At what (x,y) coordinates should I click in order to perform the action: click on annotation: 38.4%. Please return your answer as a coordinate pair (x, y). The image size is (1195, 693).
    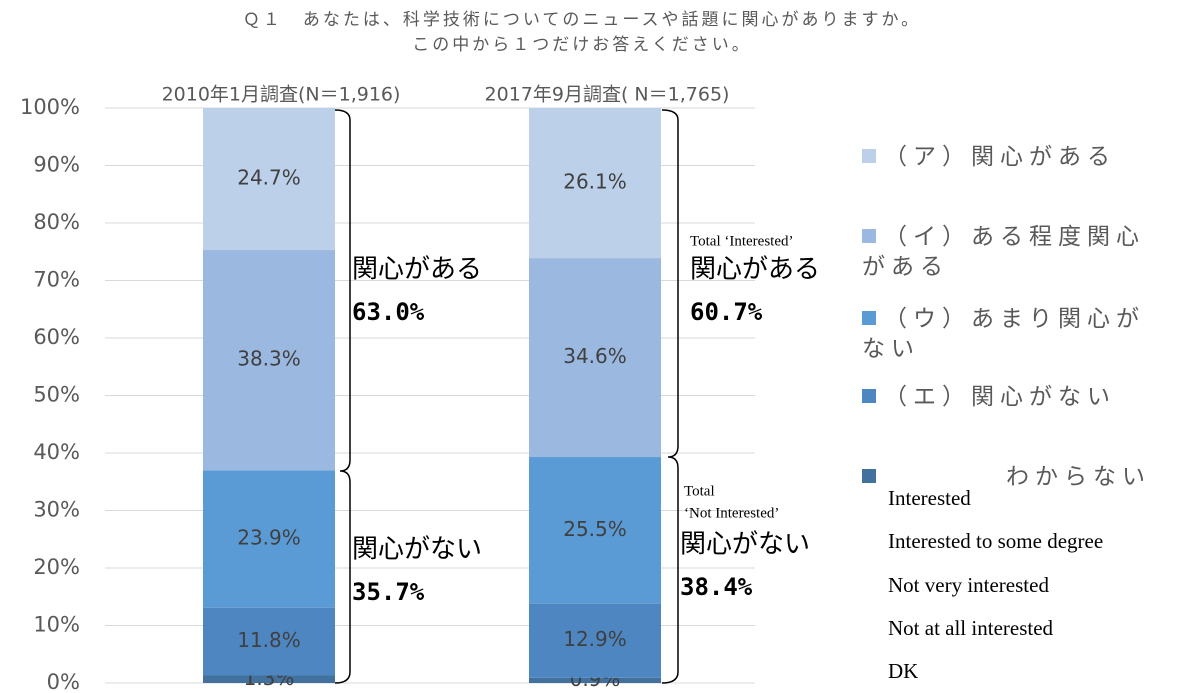
    Looking at the image, I should click on (716, 587).